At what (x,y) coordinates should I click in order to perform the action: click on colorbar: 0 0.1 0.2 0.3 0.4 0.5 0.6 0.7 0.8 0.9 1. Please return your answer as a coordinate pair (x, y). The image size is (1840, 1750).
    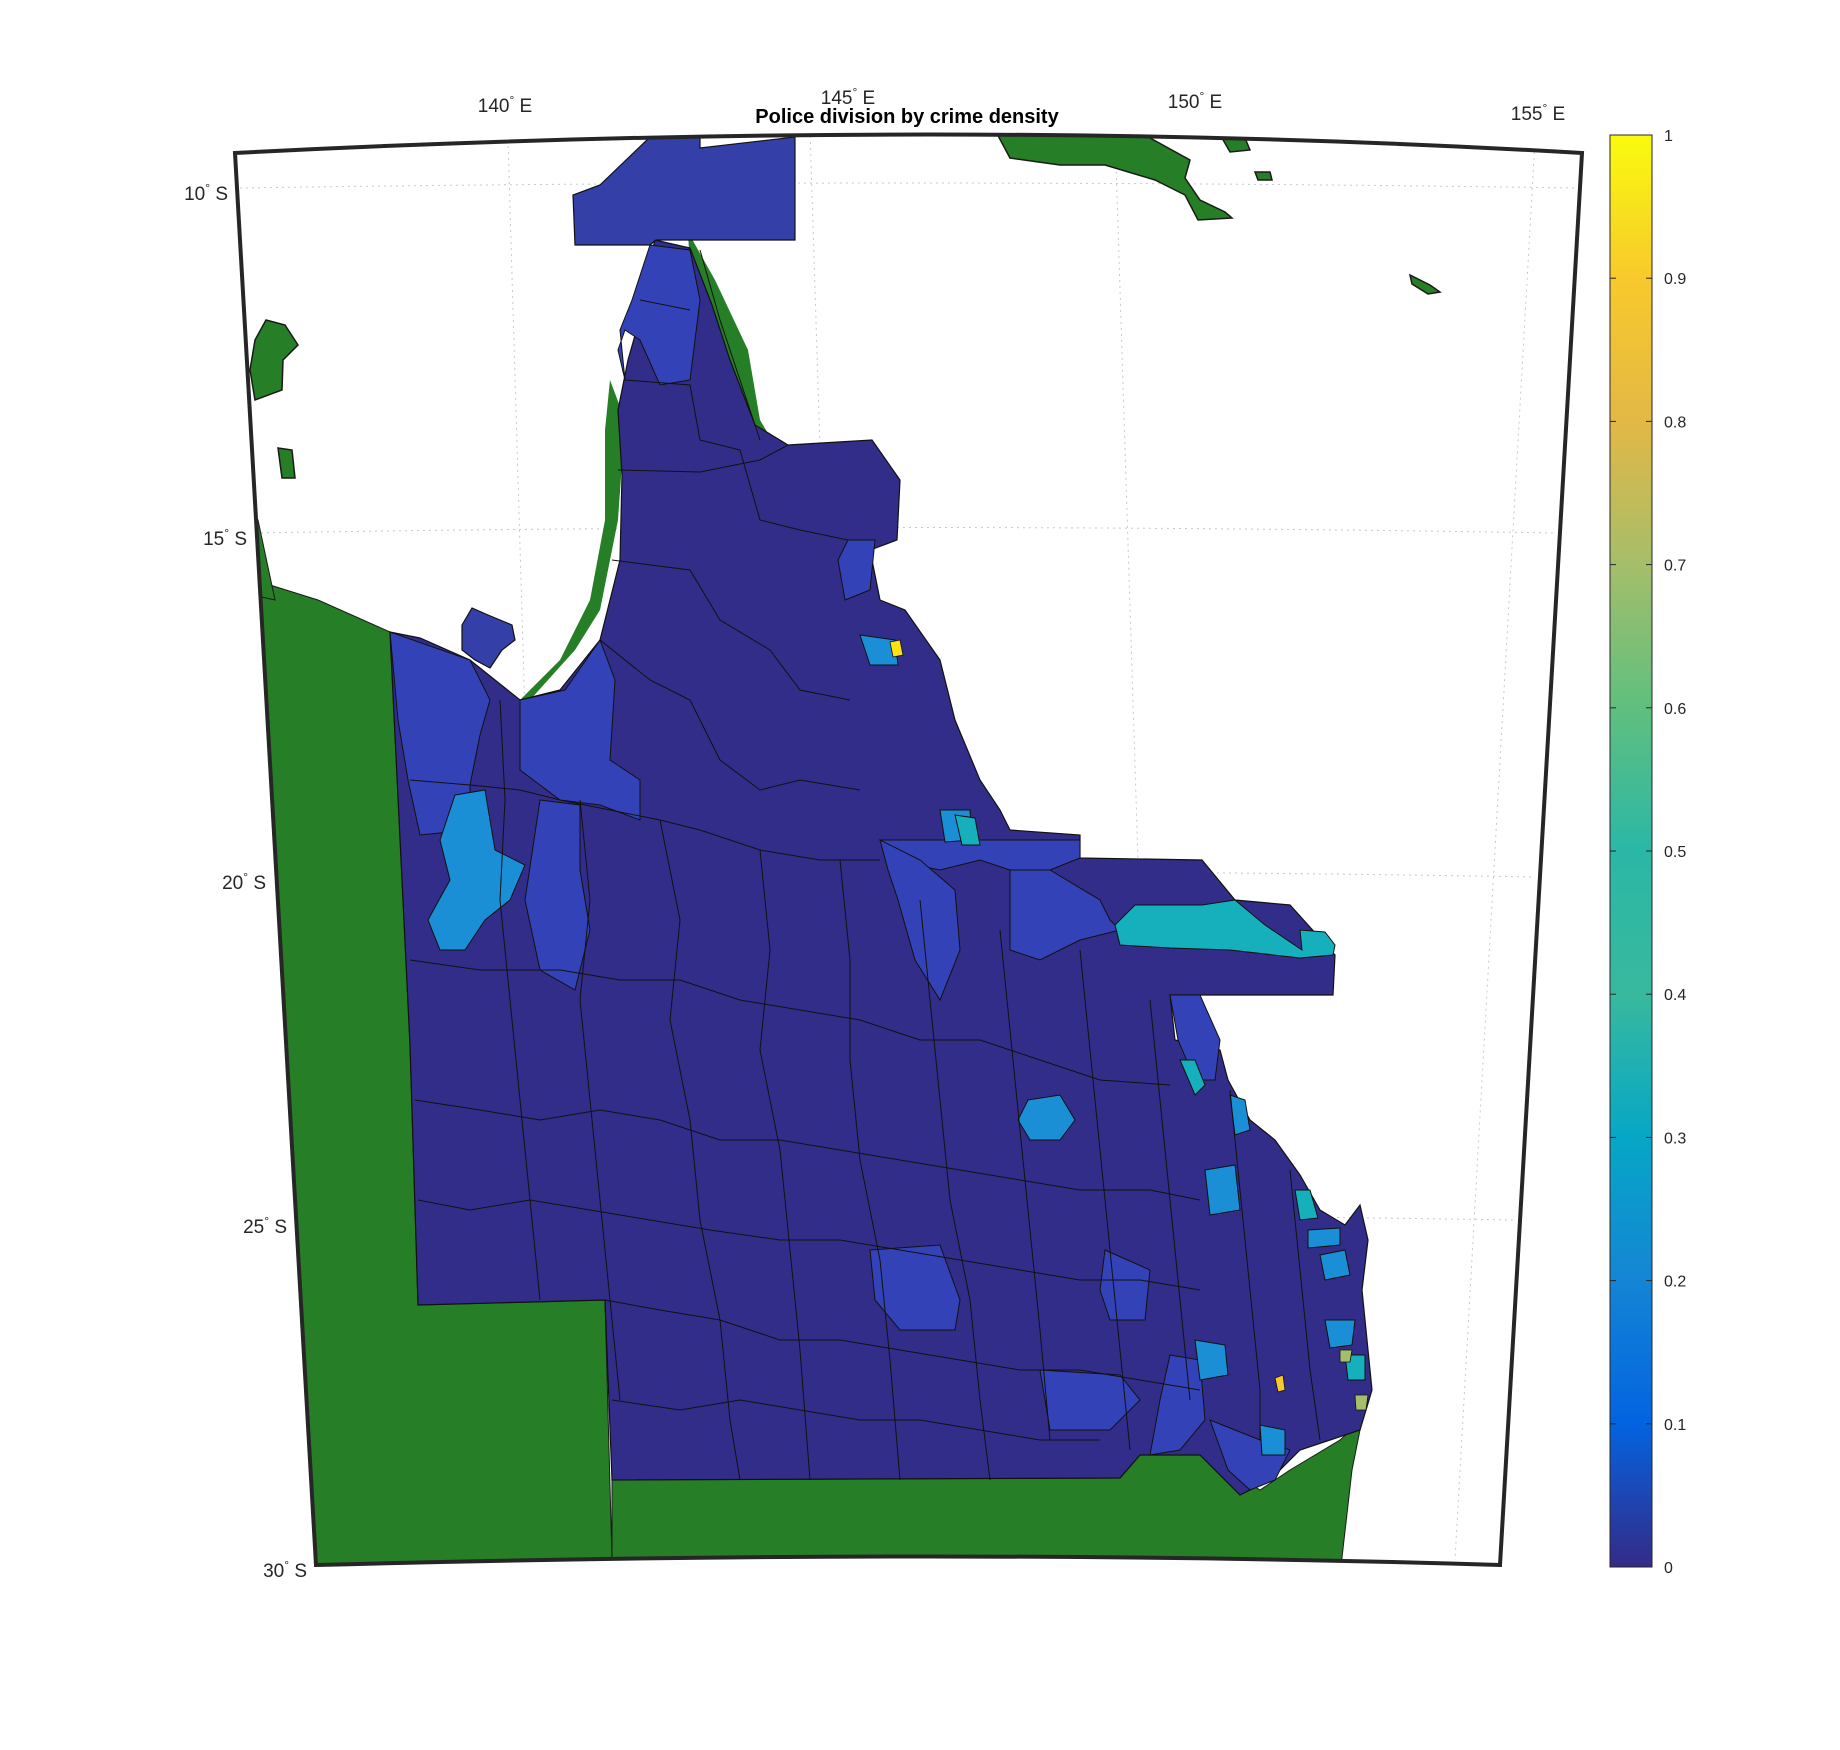
    Looking at the image, I should click on (1647, 852).